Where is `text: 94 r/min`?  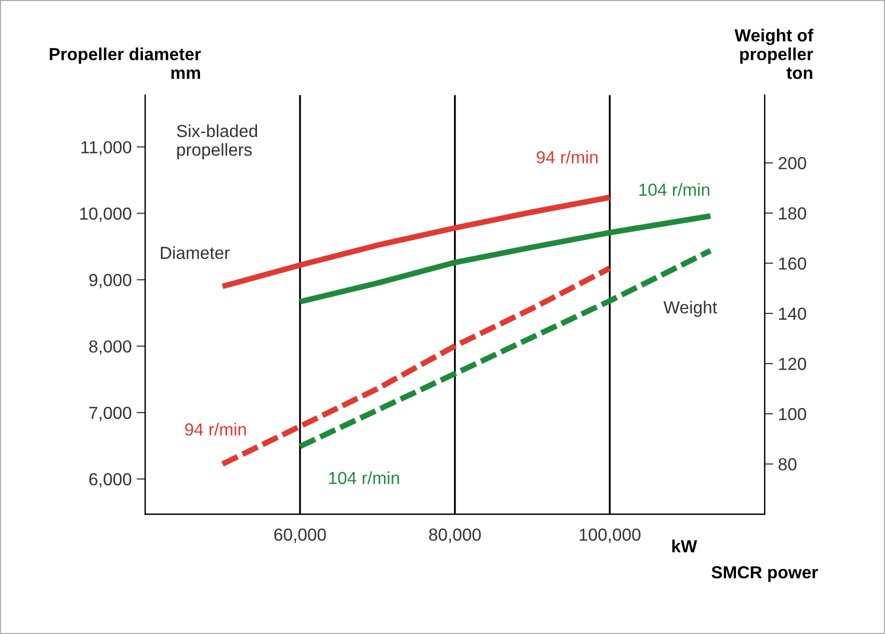 text: 94 r/min is located at coordinates (567, 157).